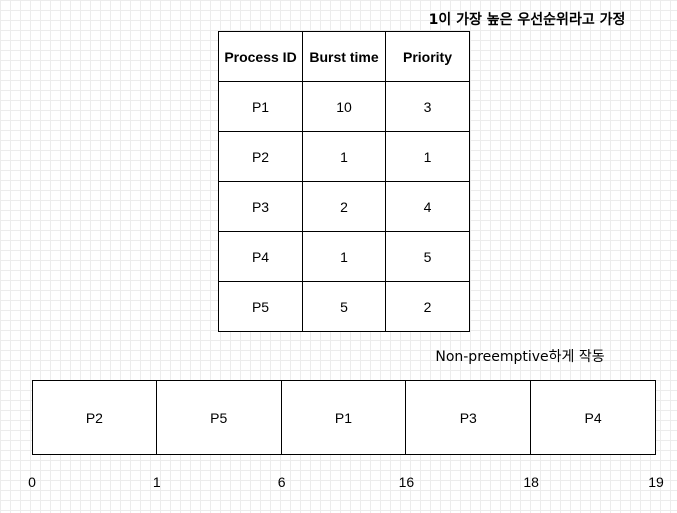 This screenshot has width=677, height=513. What do you see at coordinates (468, 417) in the screenshot?
I see `gantt-segment-p3: P3` at bounding box center [468, 417].